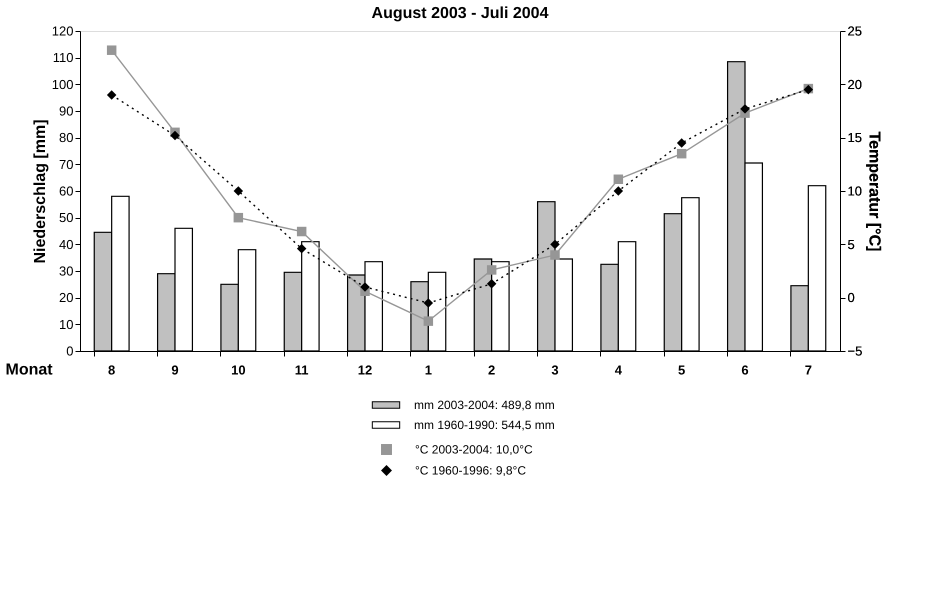 This screenshot has width=939, height=590. Describe the element at coordinates (851, 244) in the screenshot. I see `y2-tick-label: 5` at that location.